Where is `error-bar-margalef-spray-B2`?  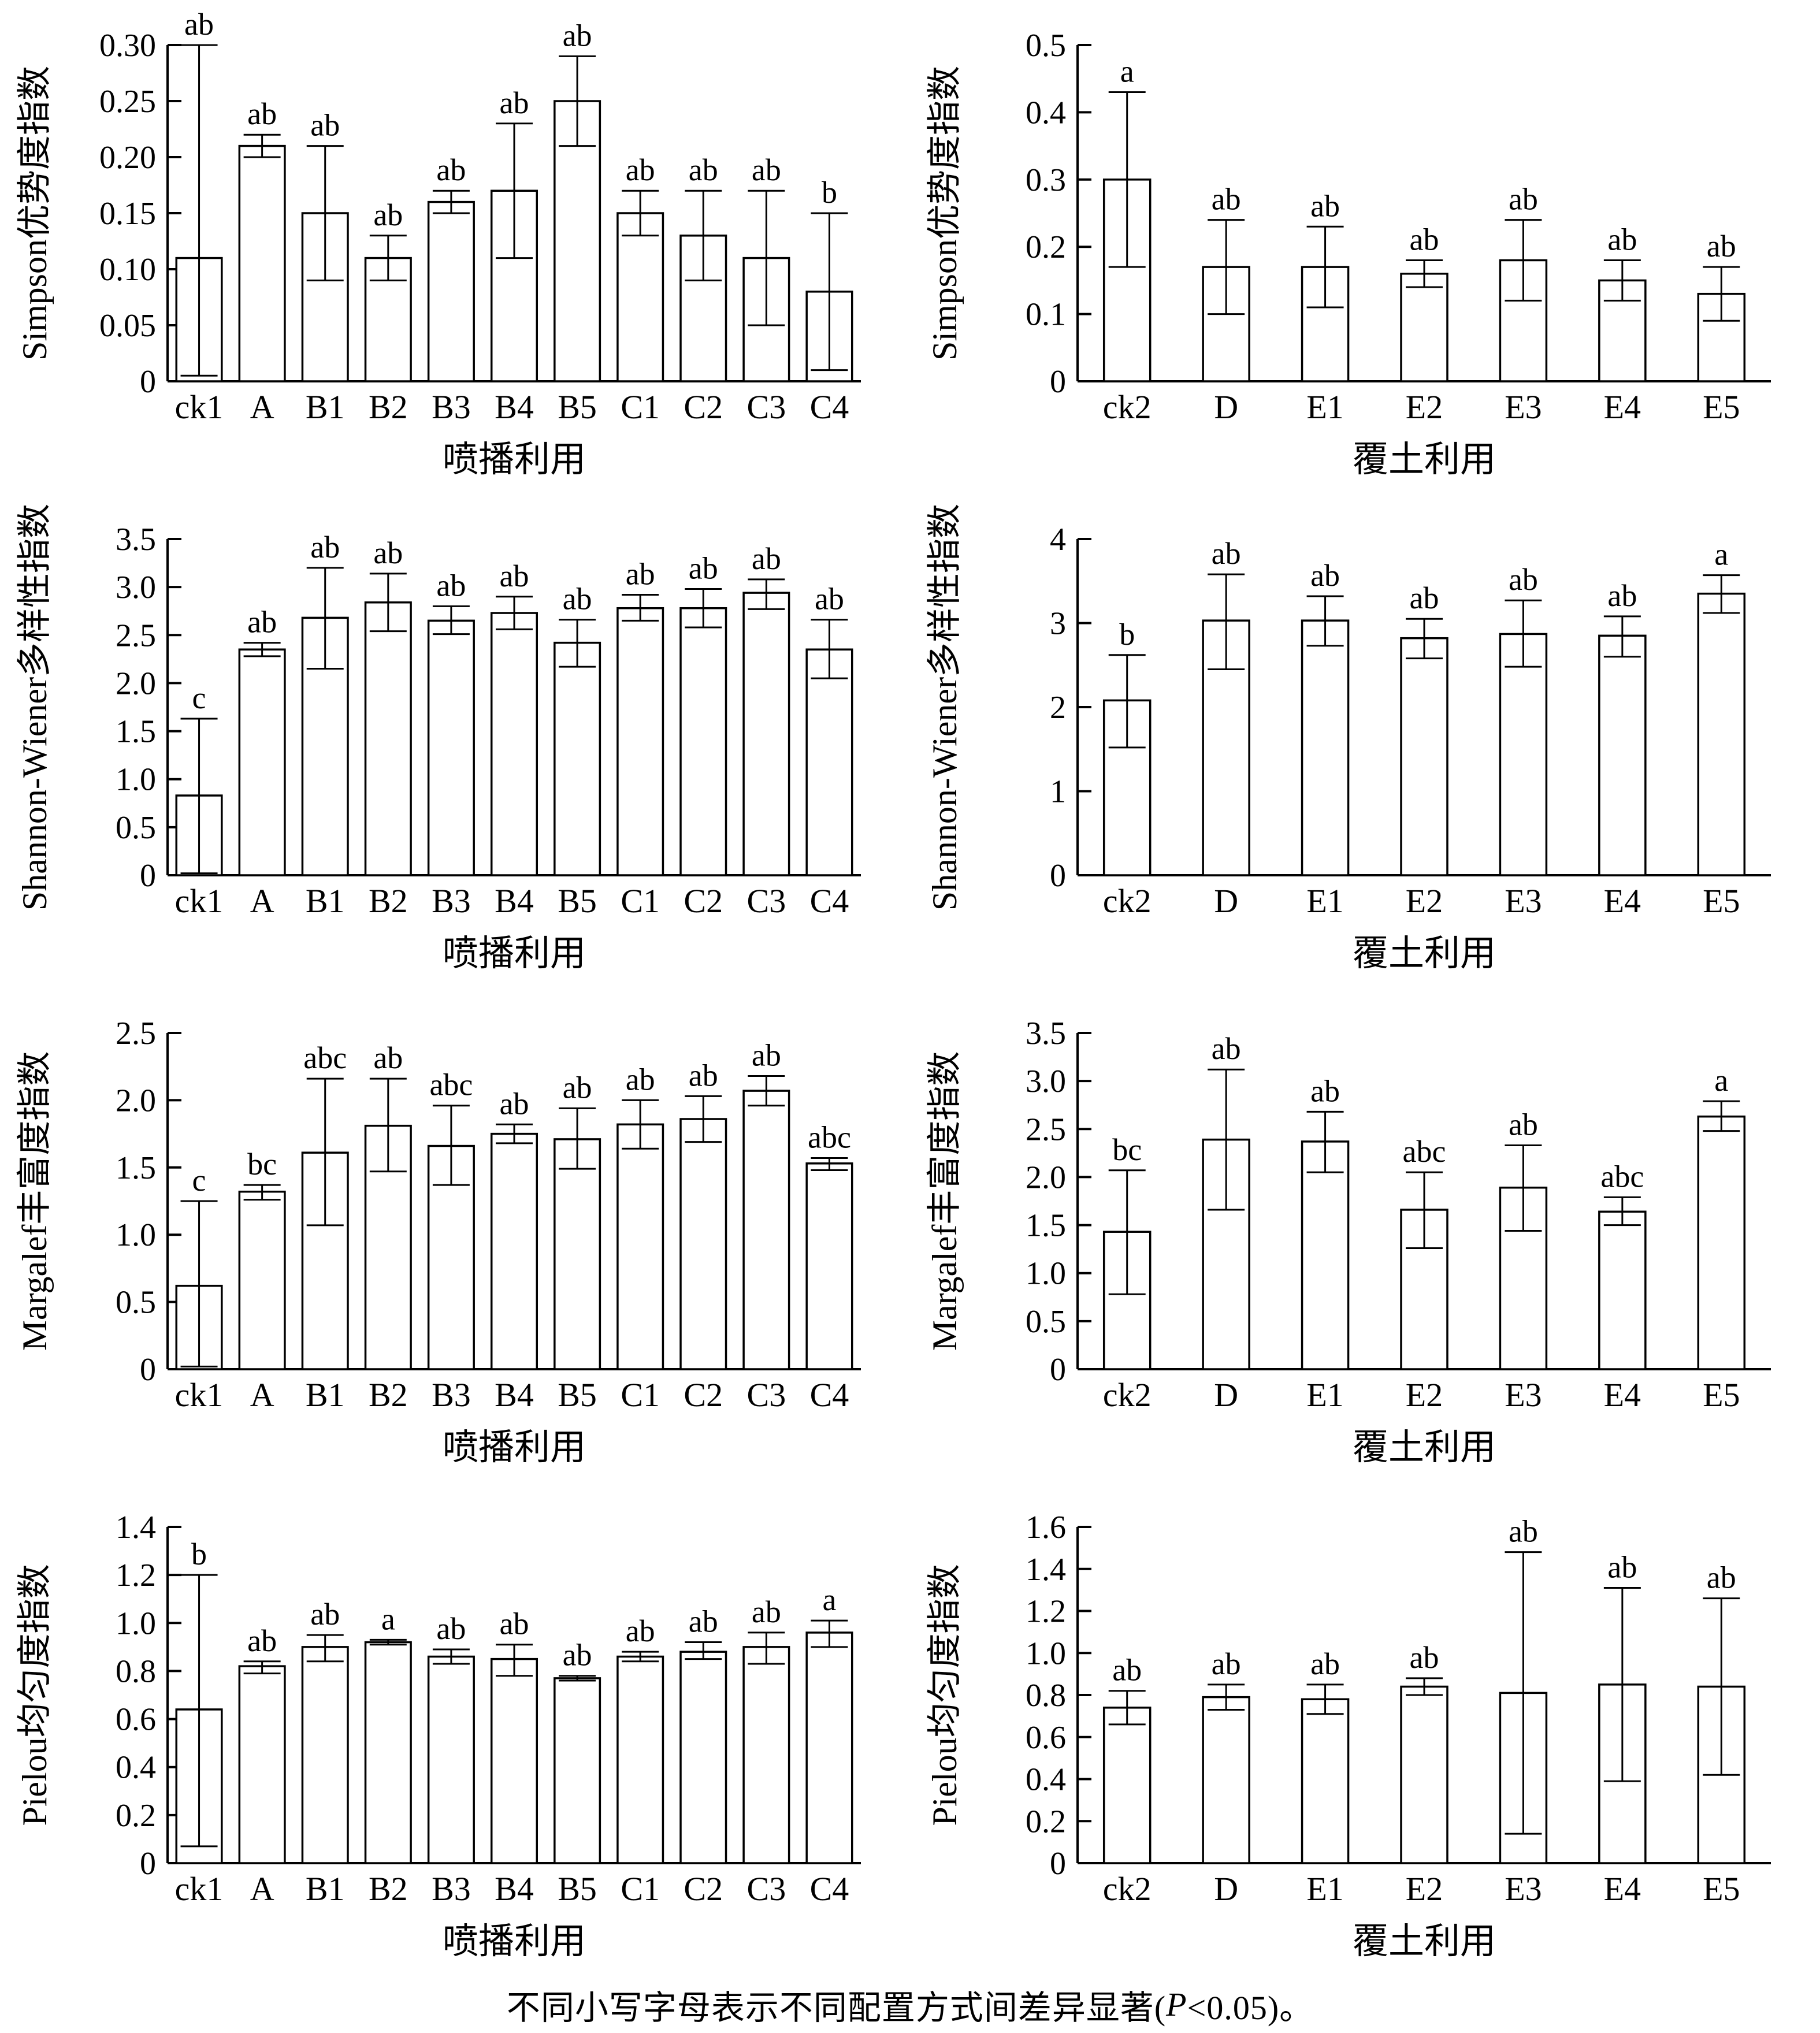
error-bar-margalef-spray-B2 is located at coordinates (388, 1125).